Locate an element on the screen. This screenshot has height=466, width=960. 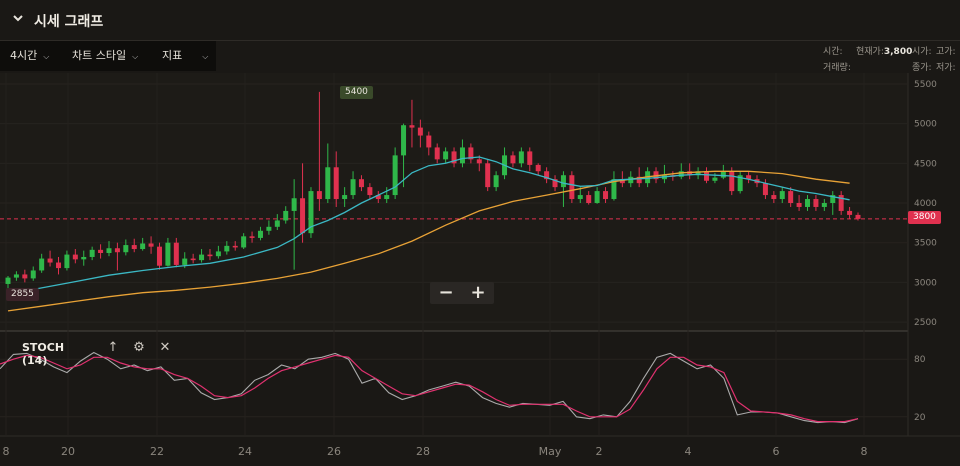
x-tick-label: 20 is located at coordinates (68, 451).